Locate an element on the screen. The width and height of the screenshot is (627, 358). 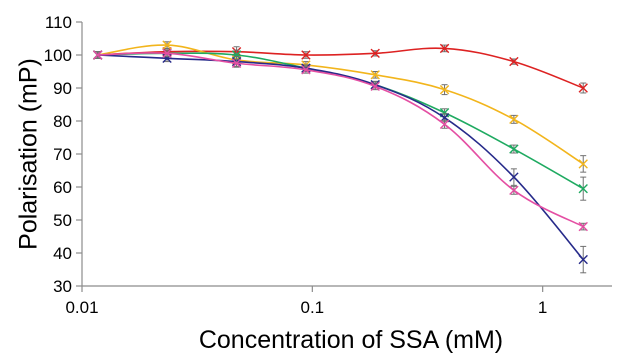
x-axis-title: Concentration of SSA (mM) is located at coordinates (351, 340).